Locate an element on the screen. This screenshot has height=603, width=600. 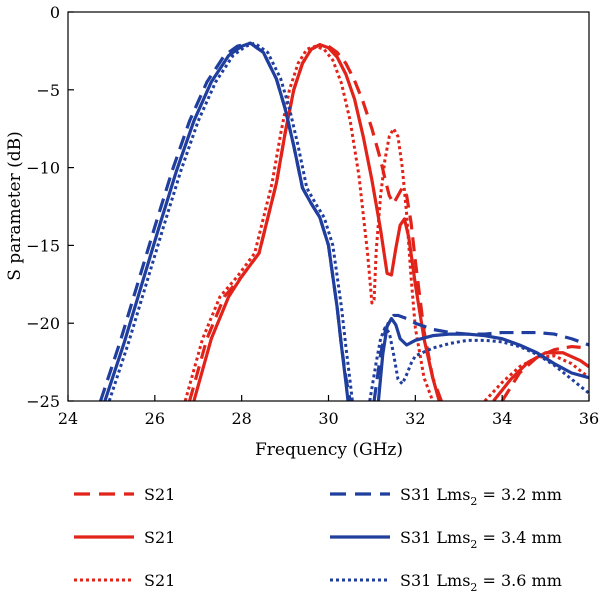
y-tick-label: −5 is located at coordinates (48, 90).